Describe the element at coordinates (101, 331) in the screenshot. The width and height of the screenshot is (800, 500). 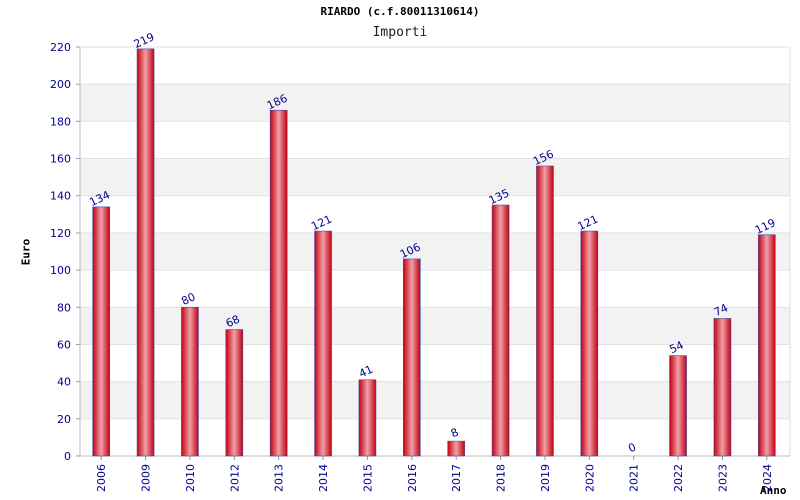
I see `bar-2006` at that location.